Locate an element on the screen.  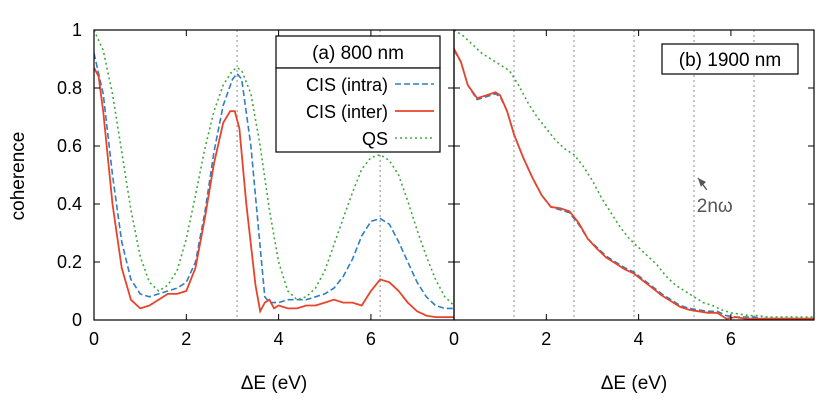
annotation-arrowhead is located at coordinates (702, 182).